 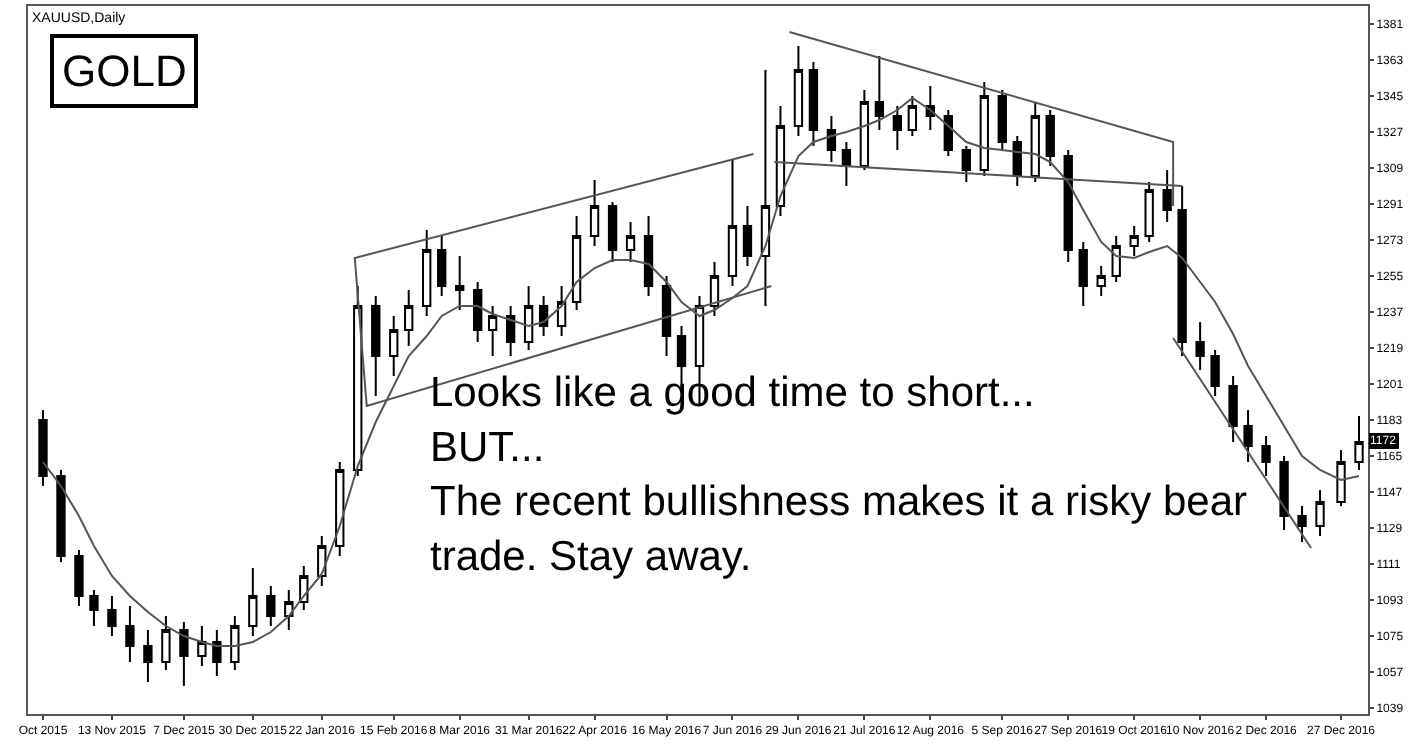 What do you see at coordinates (124, 71) in the screenshot?
I see `text: GOLD` at bounding box center [124, 71].